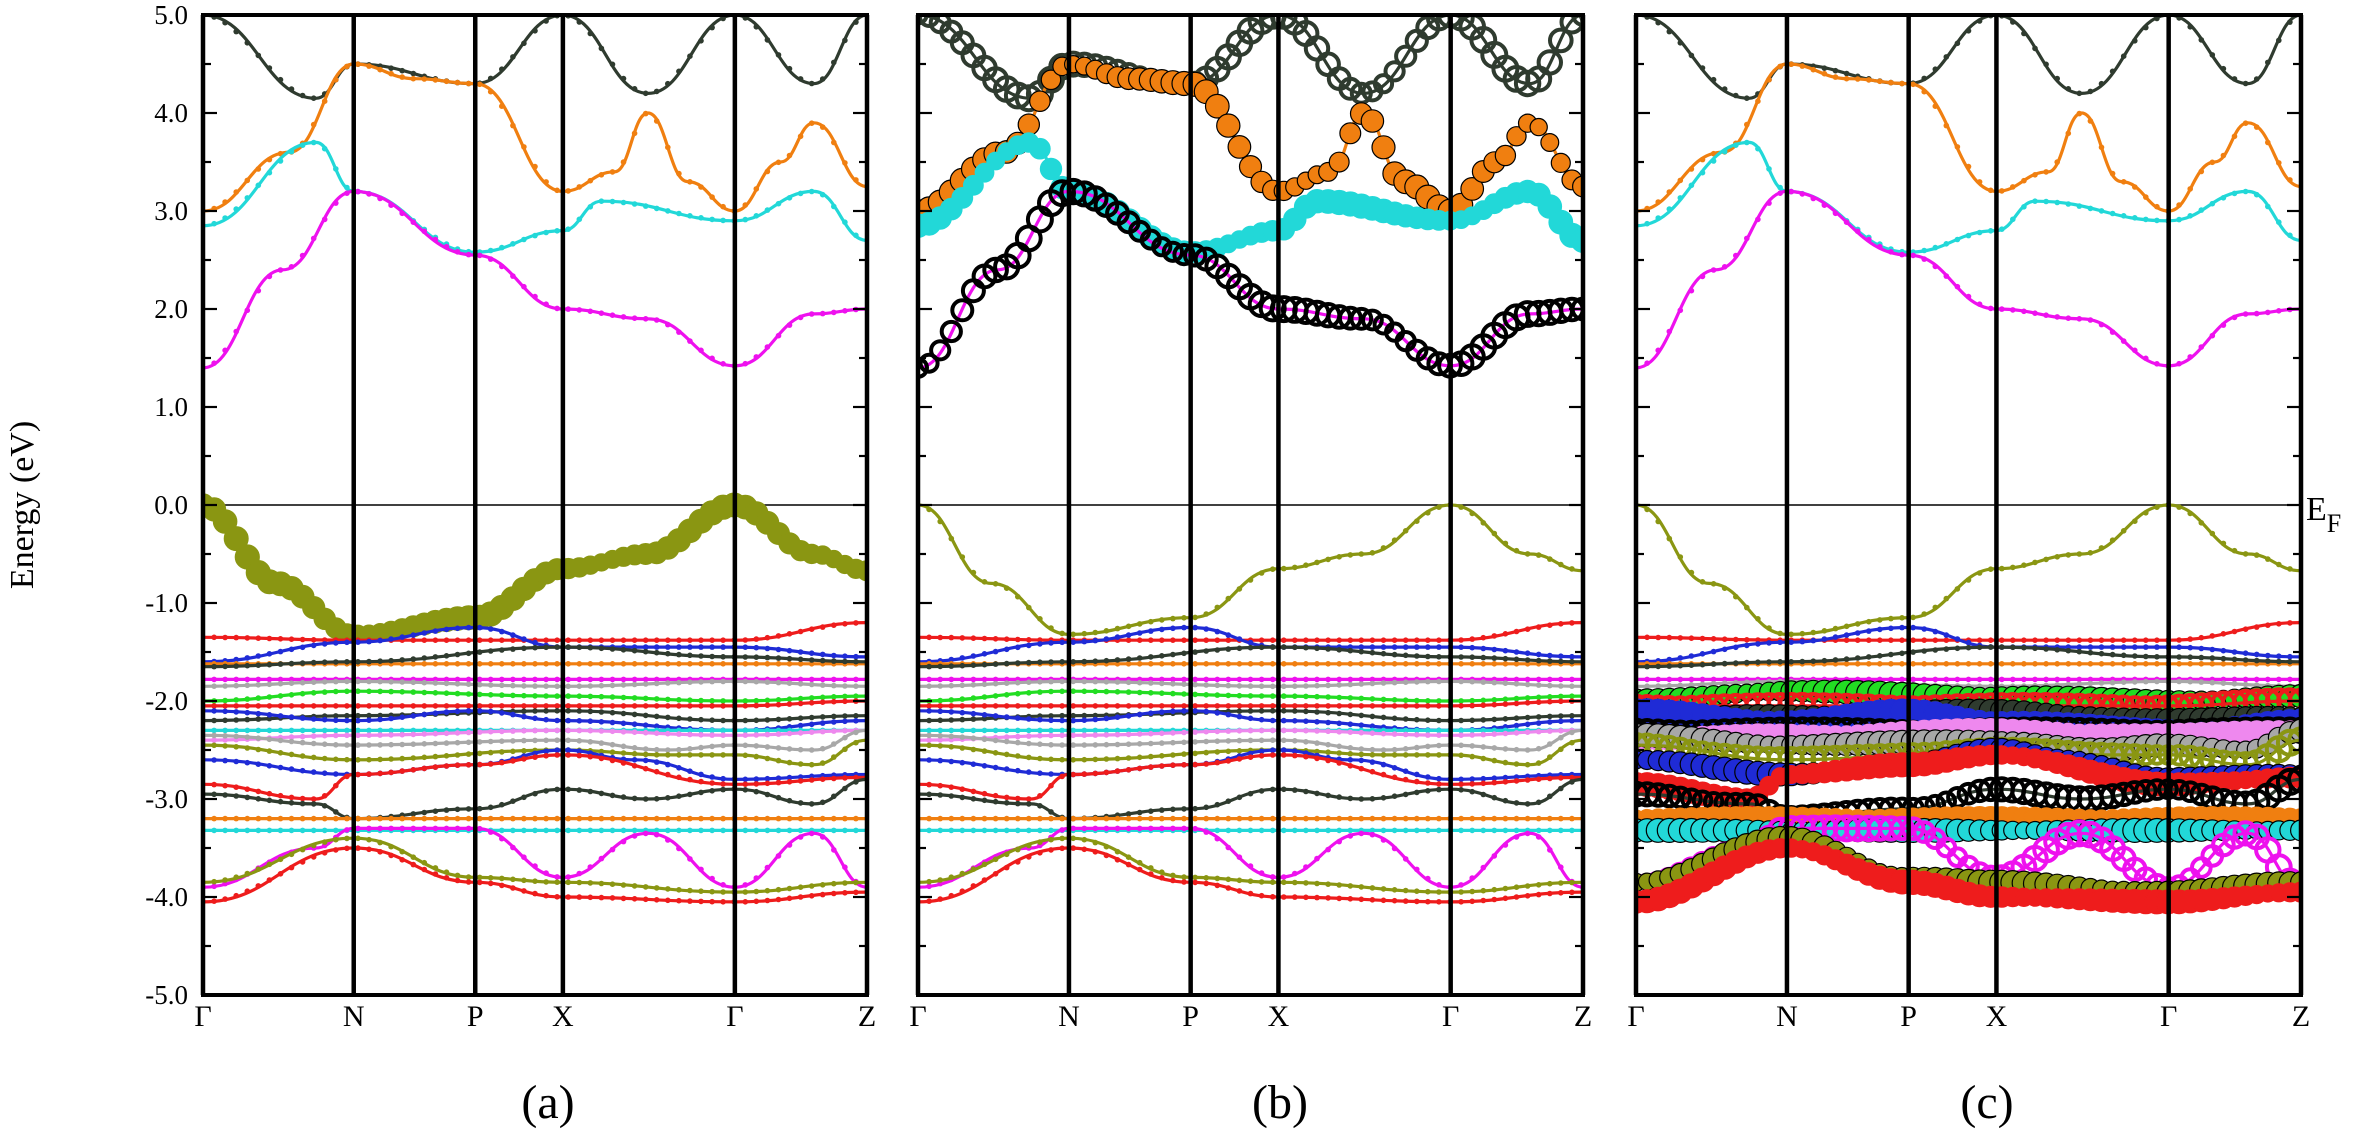 The height and width of the screenshot is (1139, 2361). I want to click on band-line-CB2, so click(1968, 279).